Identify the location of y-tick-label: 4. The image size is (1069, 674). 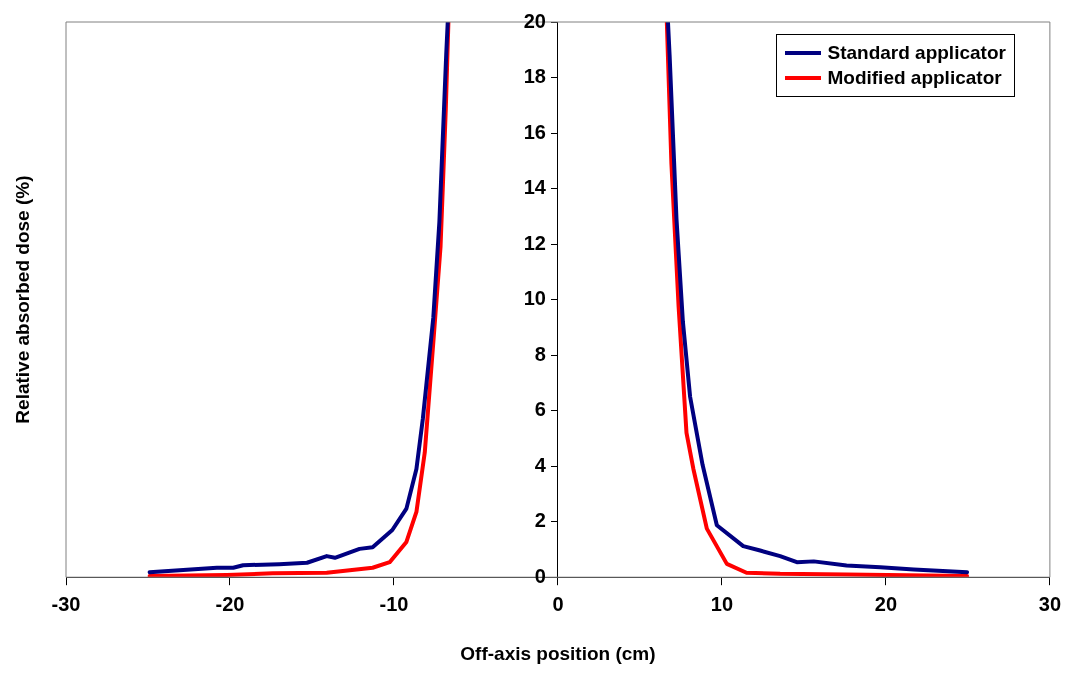
(540, 464).